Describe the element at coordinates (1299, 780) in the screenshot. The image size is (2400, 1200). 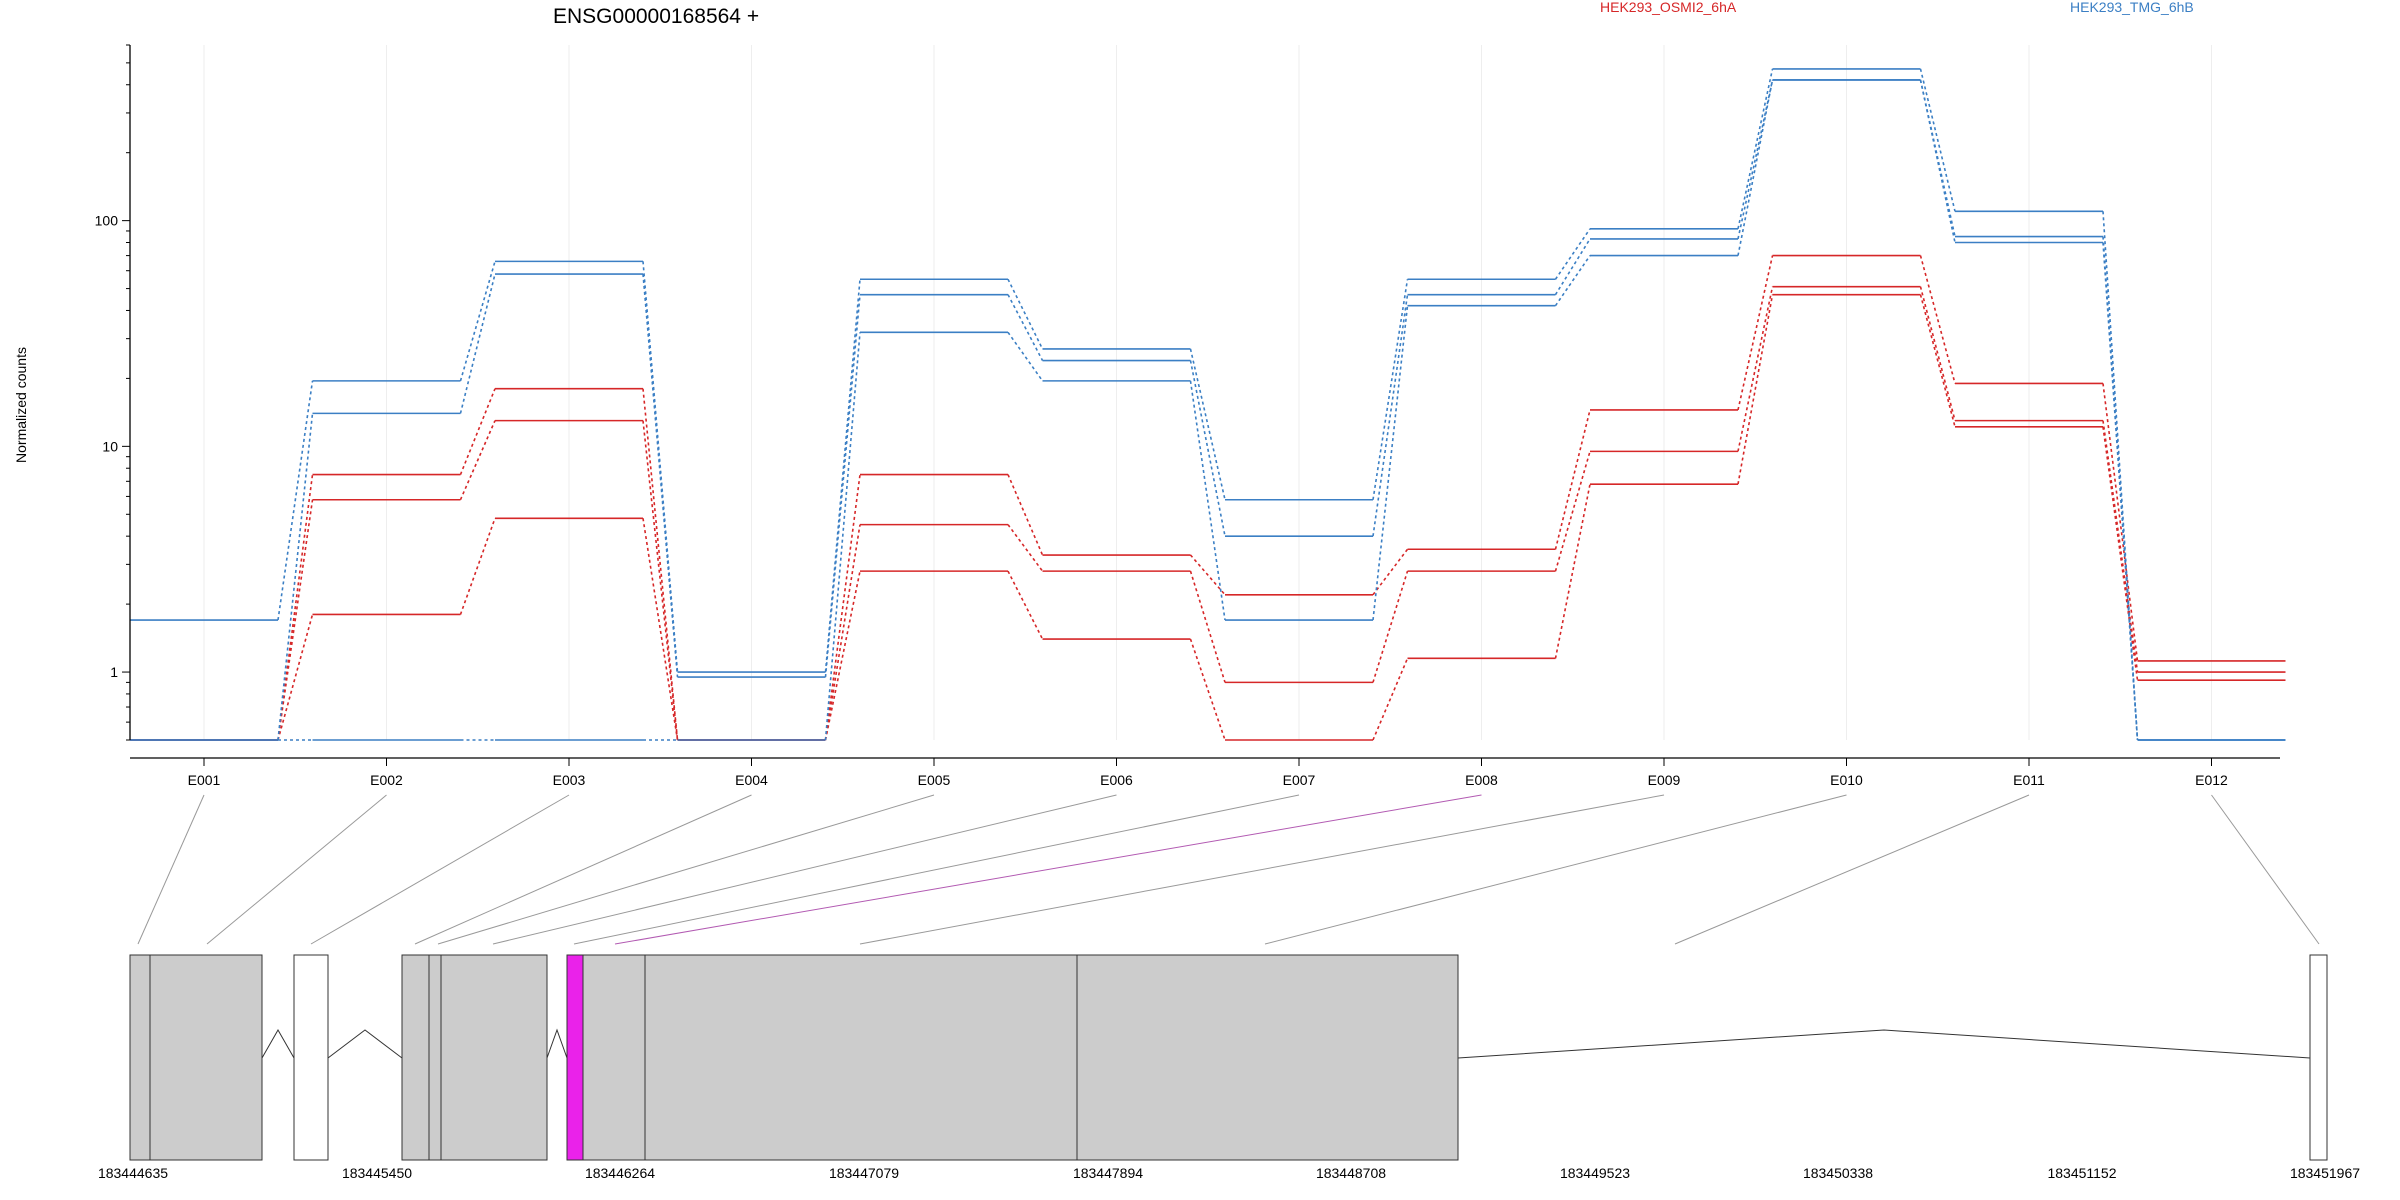
I see `x-tick-label-e007: E007` at that location.